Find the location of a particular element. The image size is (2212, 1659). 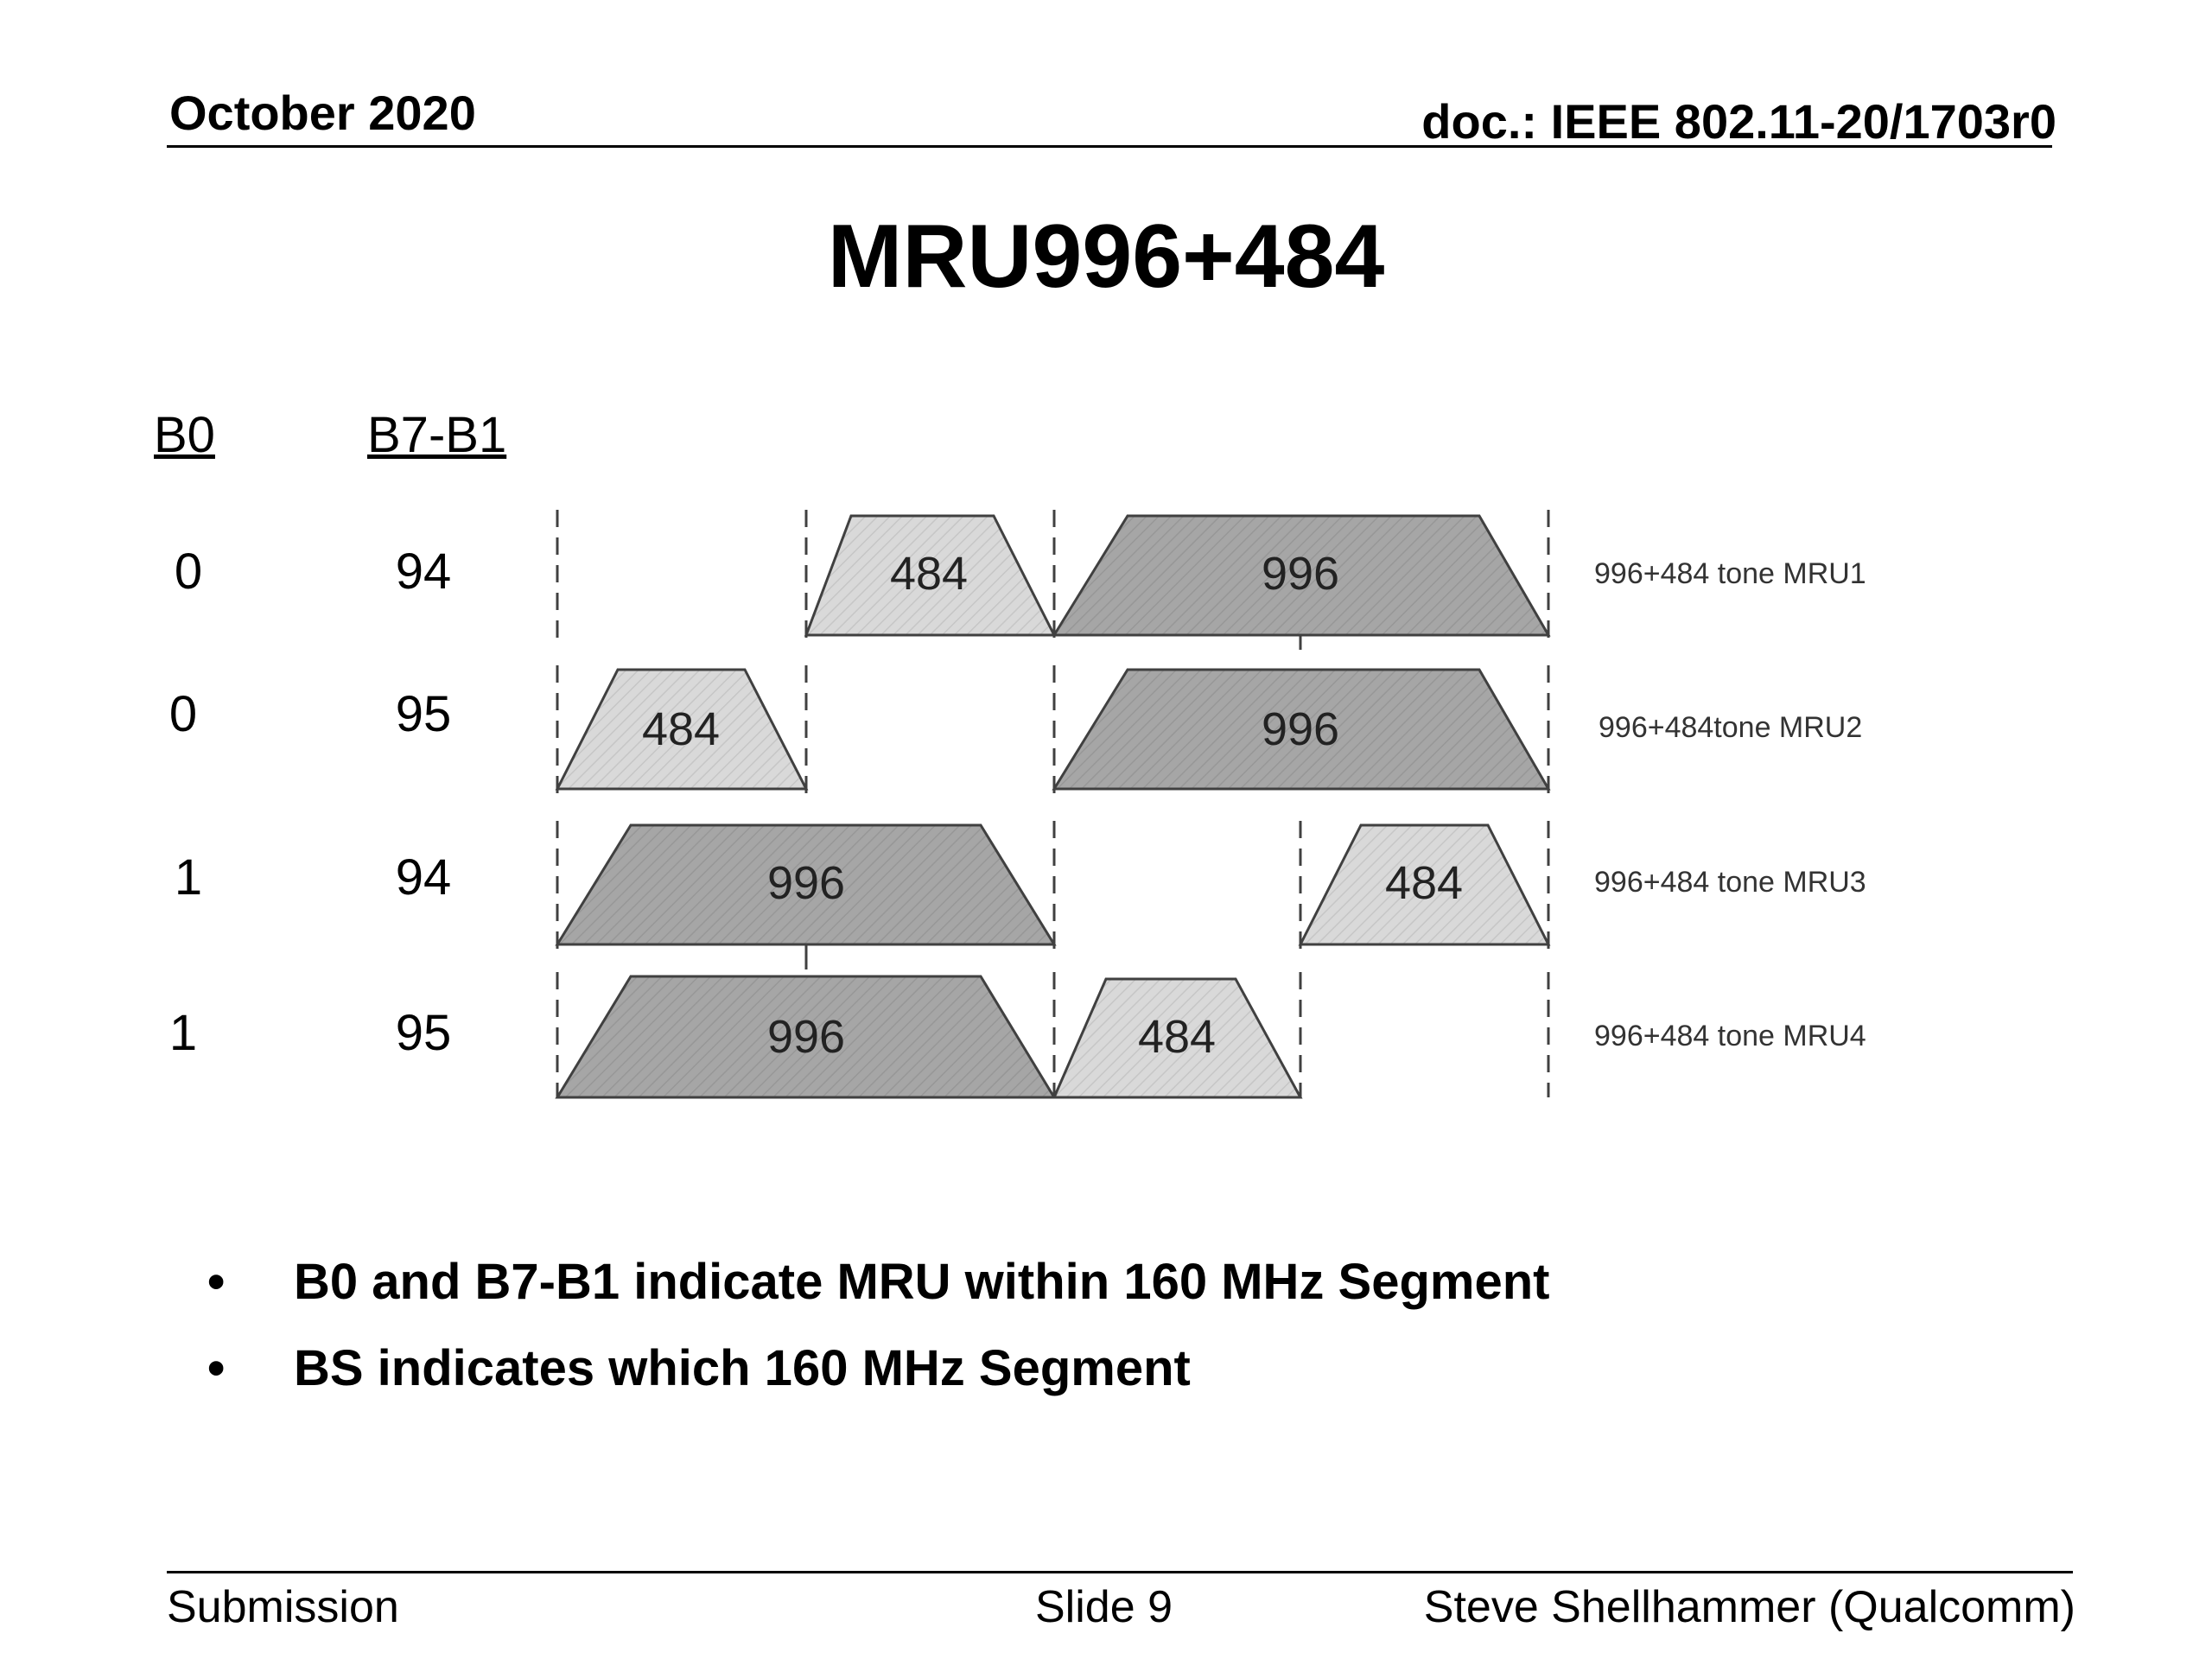

footer-divider is located at coordinates (1120, 1572).